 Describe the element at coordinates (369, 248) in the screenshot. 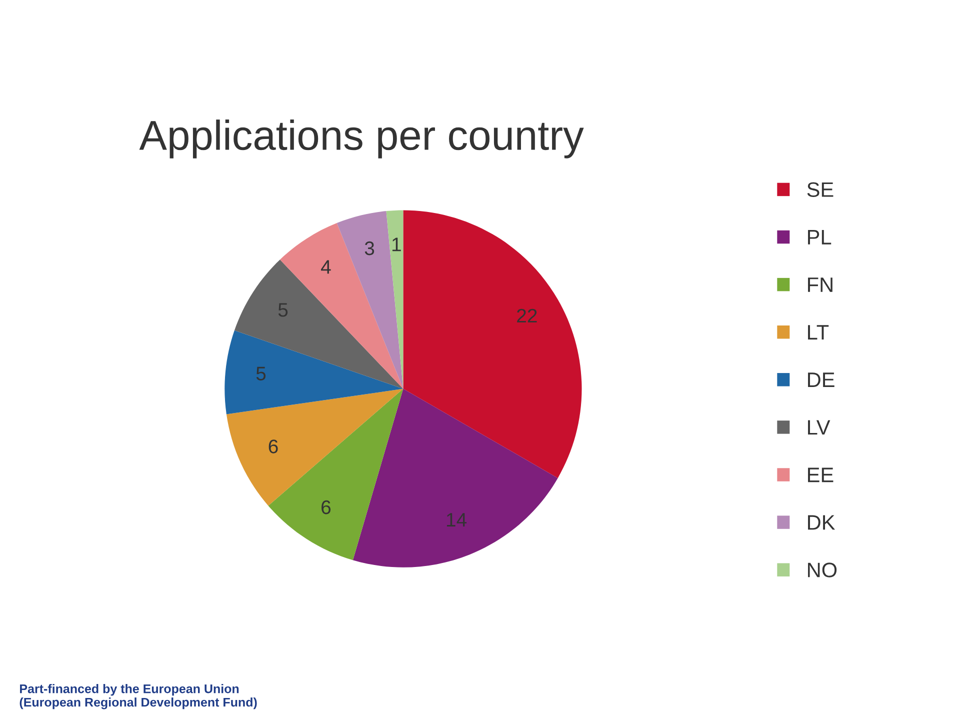

I see `data-label: 3` at that location.